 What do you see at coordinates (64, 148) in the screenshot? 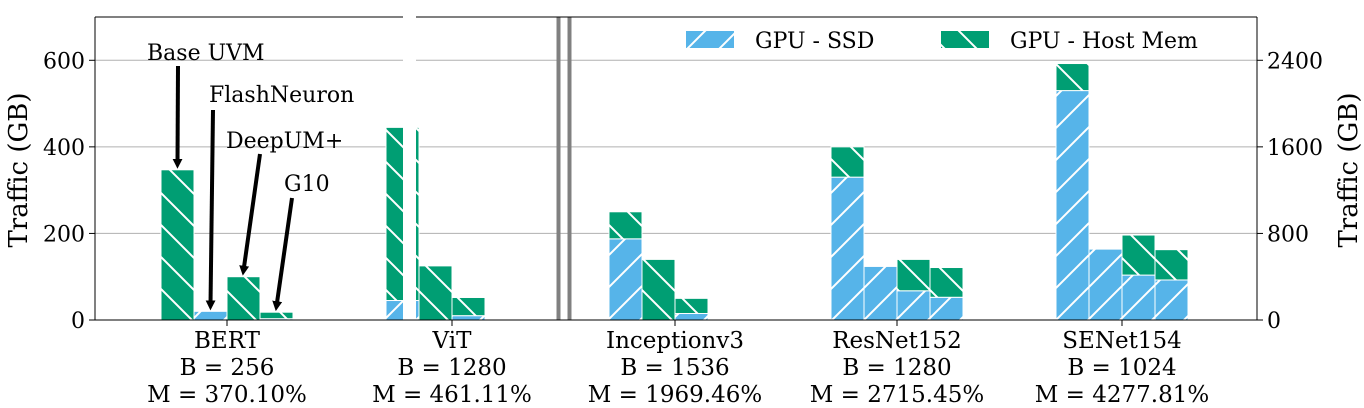
I see `y-tick-label-left: 400` at bounding box center [64, 148].